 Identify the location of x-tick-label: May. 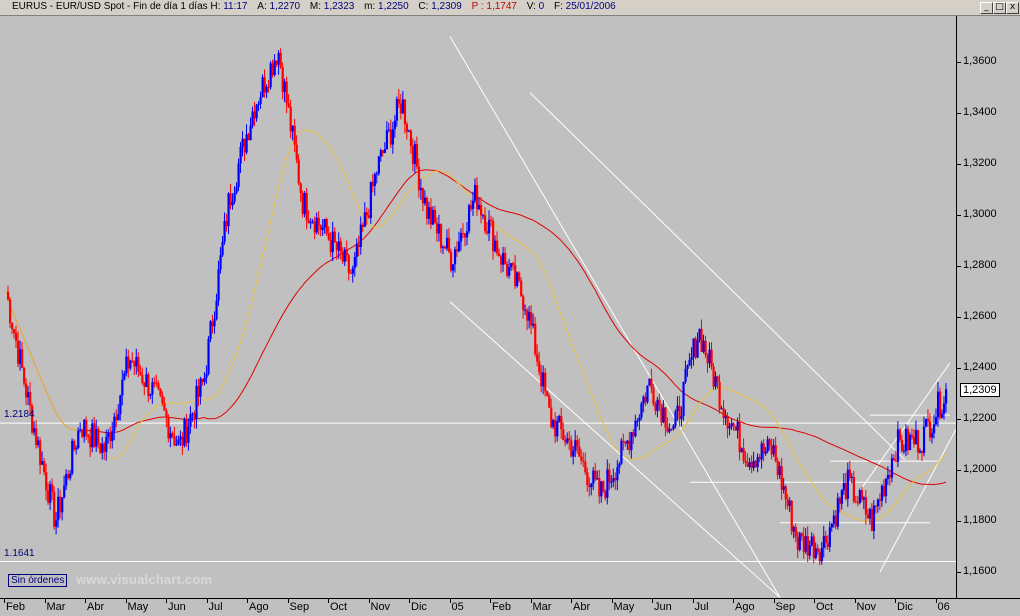
(624, 607).